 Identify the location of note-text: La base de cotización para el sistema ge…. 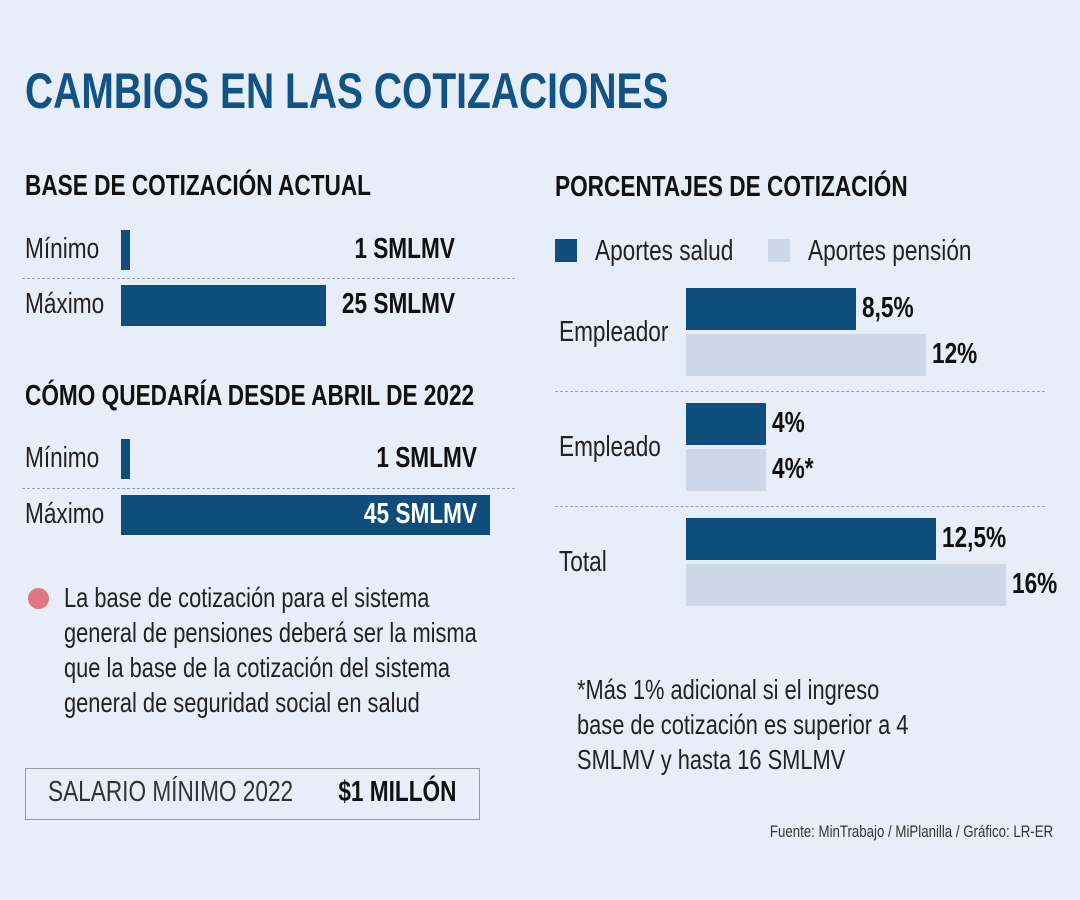
(270, 650).